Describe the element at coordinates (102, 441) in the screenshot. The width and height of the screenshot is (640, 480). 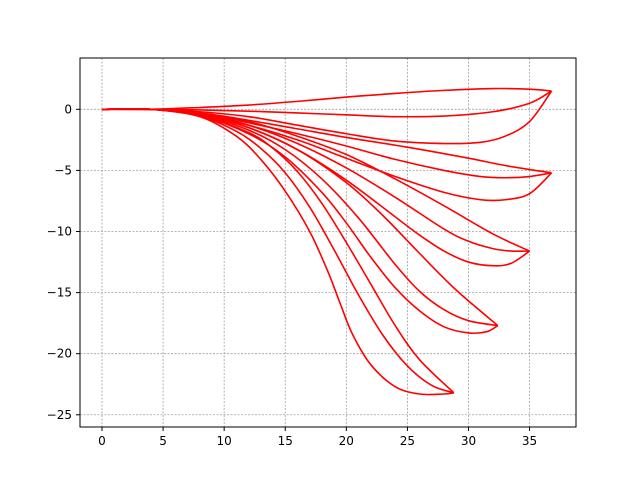
I see `x-tick-label: 0` at that location.